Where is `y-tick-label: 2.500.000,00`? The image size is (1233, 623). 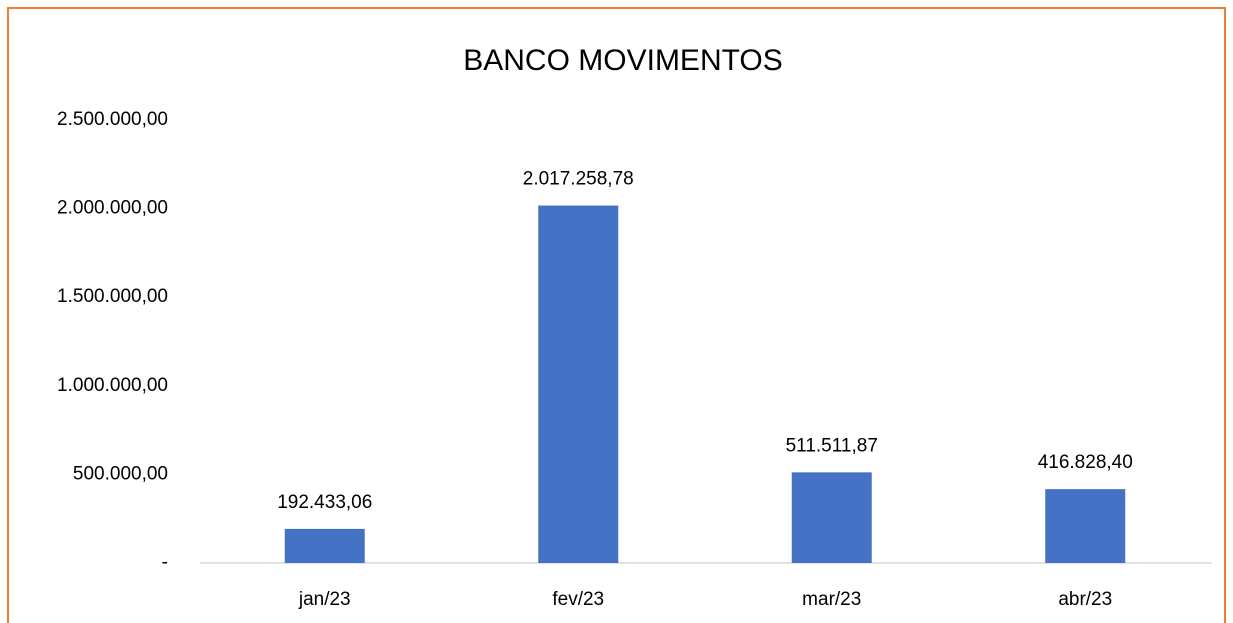
y-tick-label: 2.500.000,00 is located at coordinates (112, 119).